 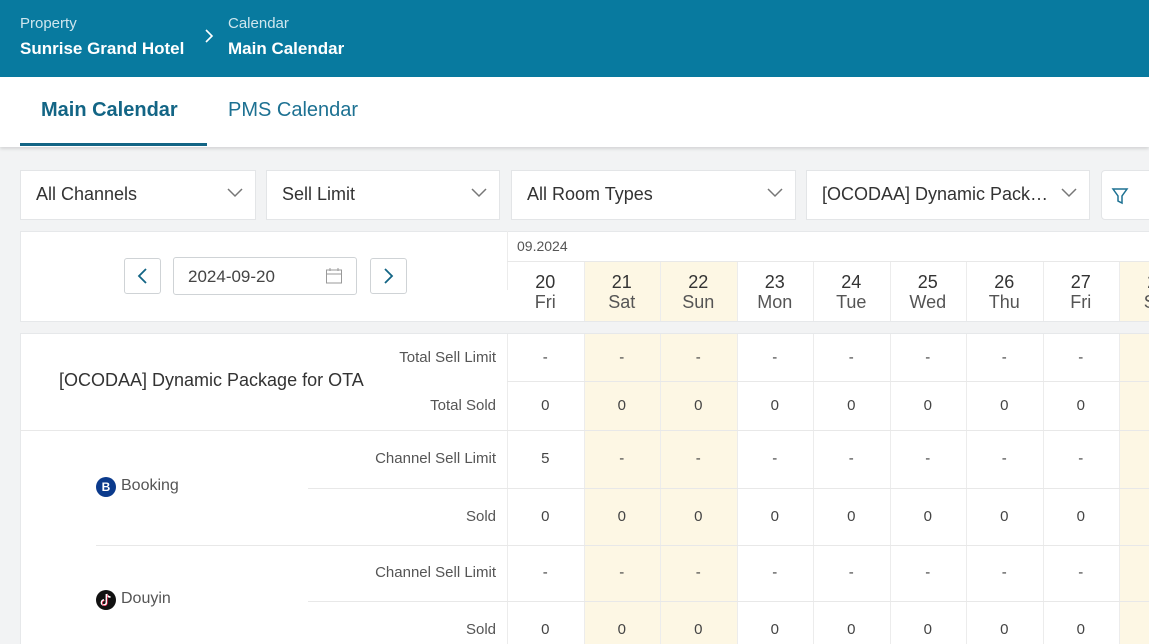 What do you see at coordinates (463, 405) in the screenshot?
I see `row-label: Total Sold` at bounding box center [463, 405].